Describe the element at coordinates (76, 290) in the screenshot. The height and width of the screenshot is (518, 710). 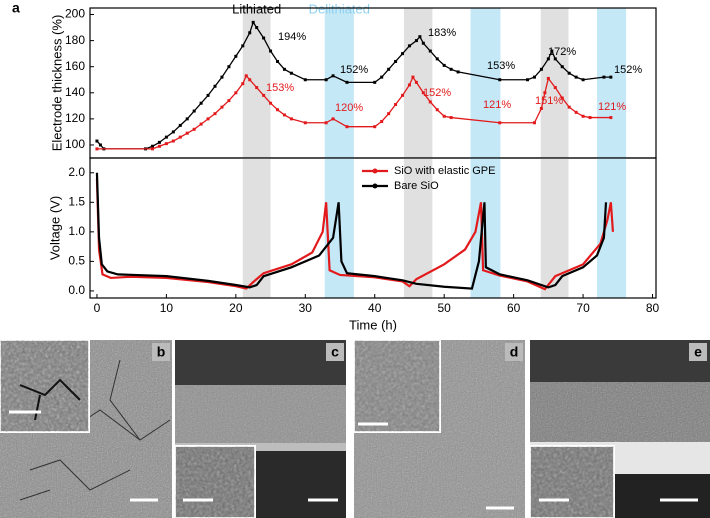
I see `y-tick-label: 0.0` at that location.